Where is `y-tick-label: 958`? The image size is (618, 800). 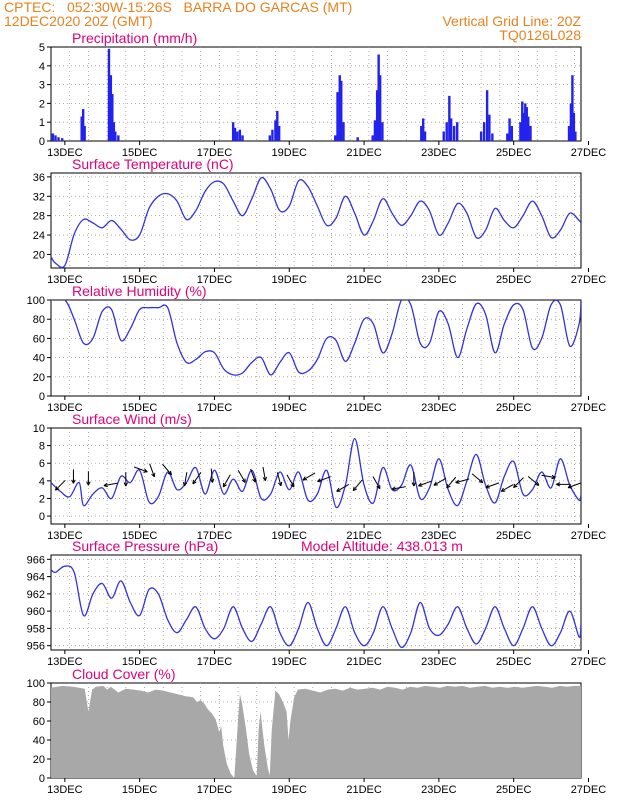
y-tick-label: 958 is located at coordinates (36, 629).